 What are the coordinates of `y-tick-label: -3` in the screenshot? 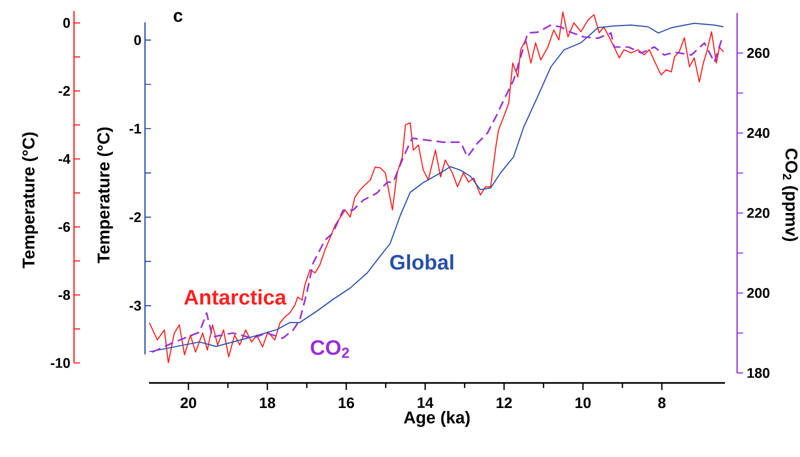 It's located at (135, 305).